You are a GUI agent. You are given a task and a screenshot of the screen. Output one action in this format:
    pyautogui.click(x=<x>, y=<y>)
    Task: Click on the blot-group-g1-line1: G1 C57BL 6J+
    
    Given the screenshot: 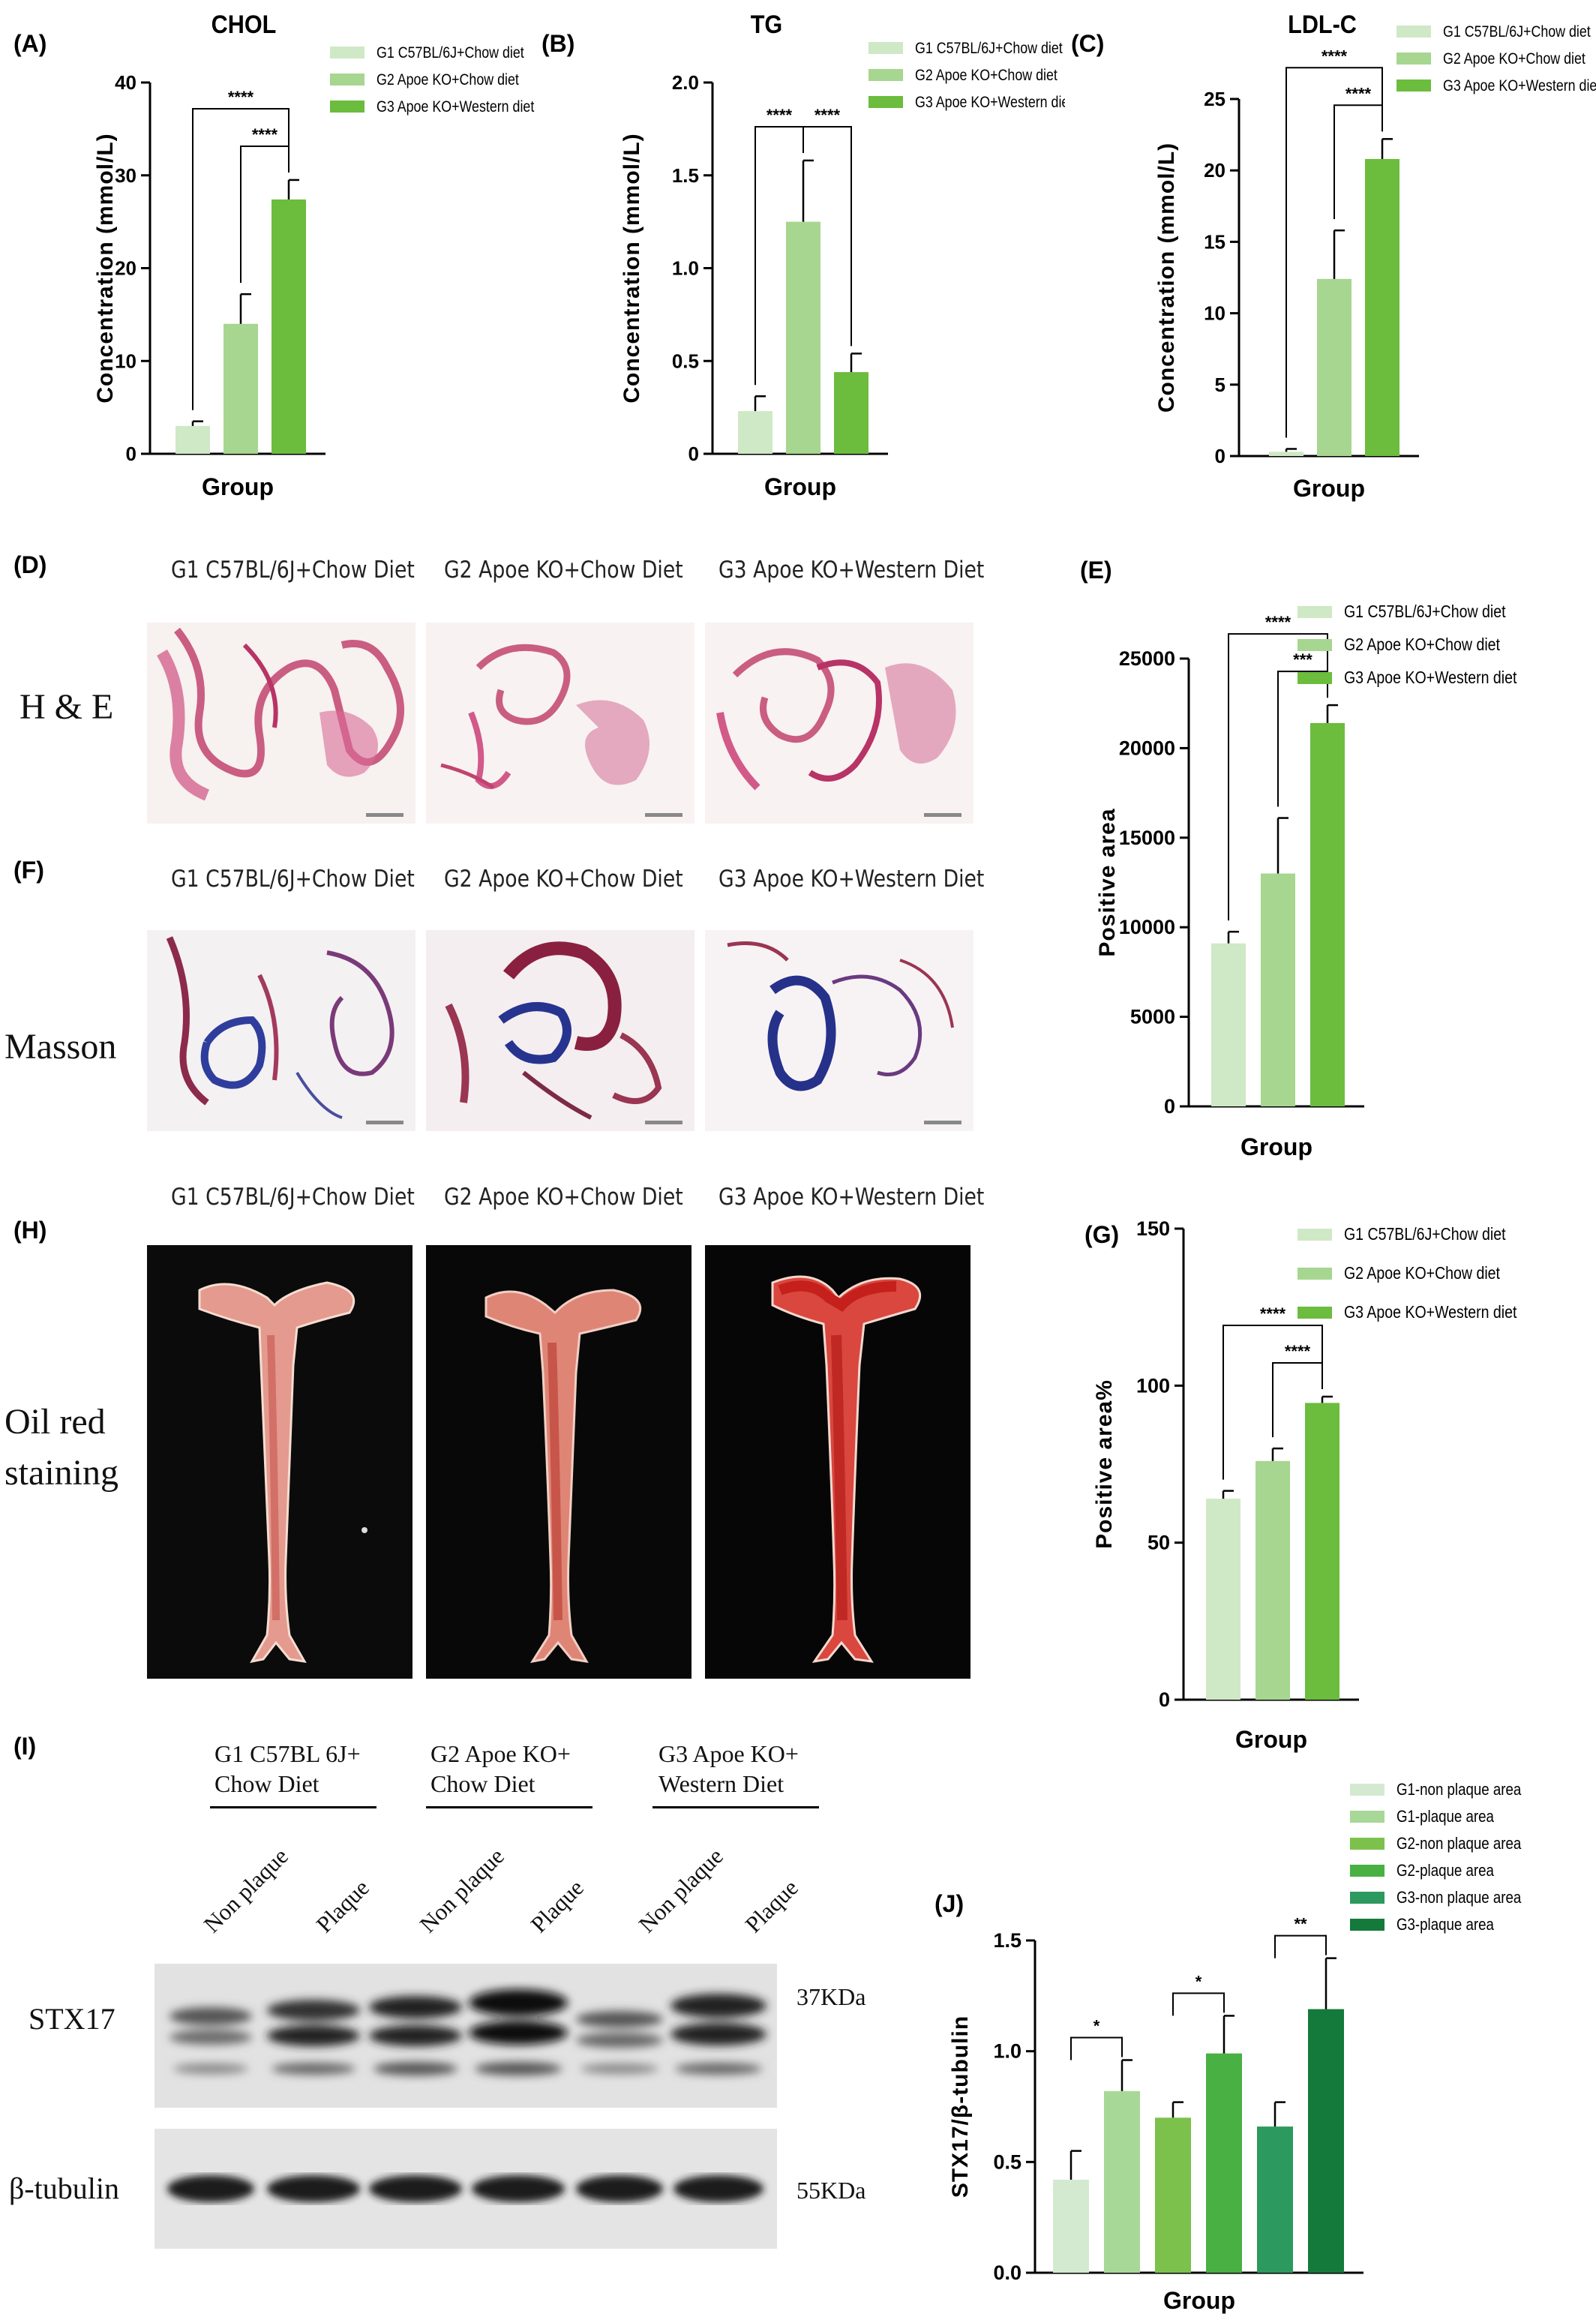 What is the action you would take?
    pyautogui.click(x=287, y=1753)
    